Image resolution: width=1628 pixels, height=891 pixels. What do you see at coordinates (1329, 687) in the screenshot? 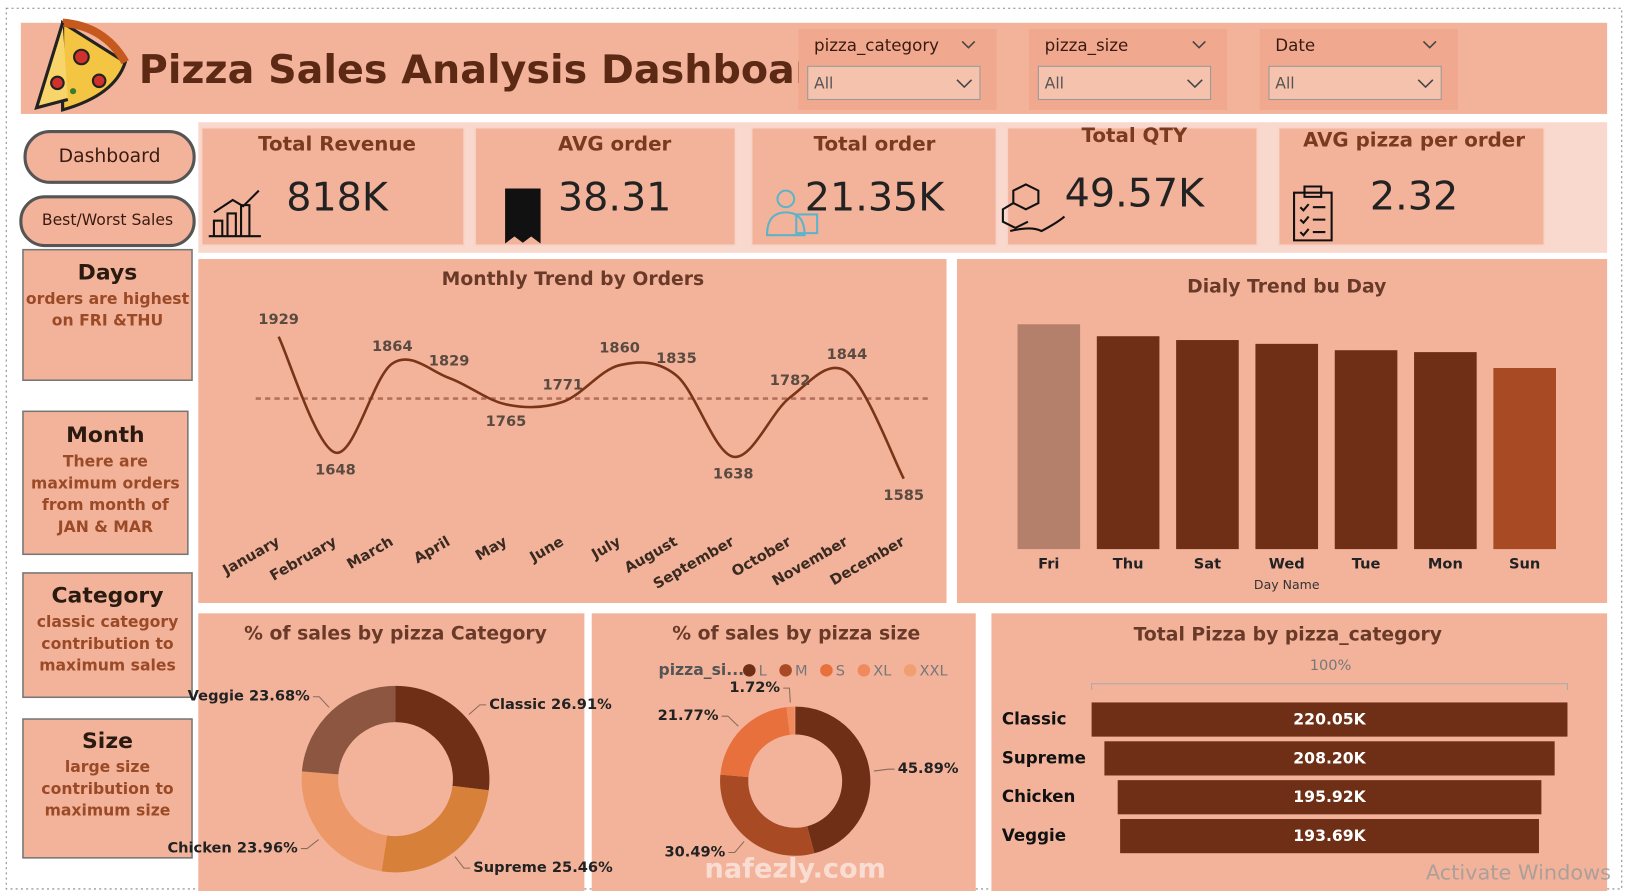
I see `top-bracket` at bounding box center [1329, 687].